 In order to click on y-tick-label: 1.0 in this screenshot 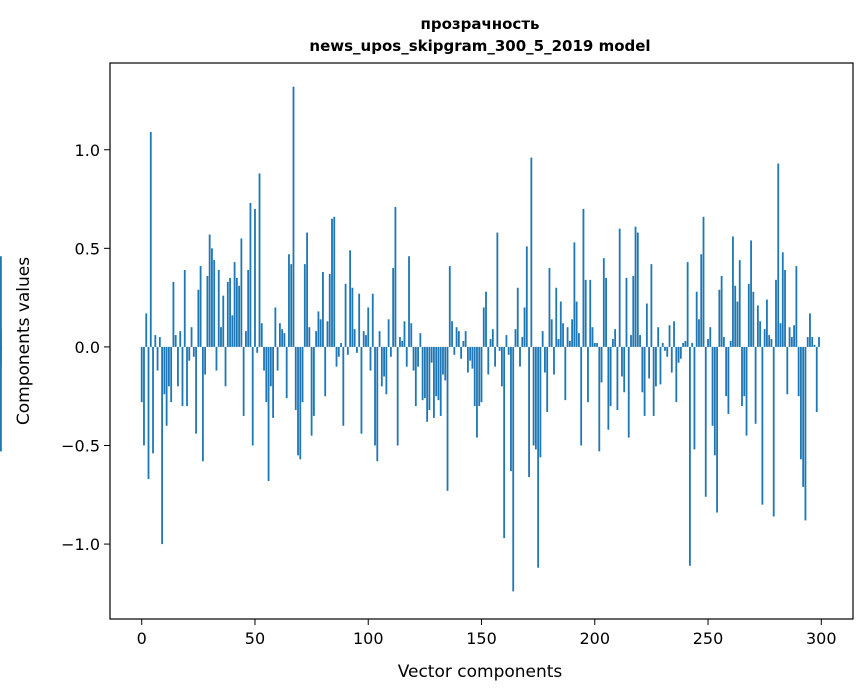, I will do `click(87, 150)`.